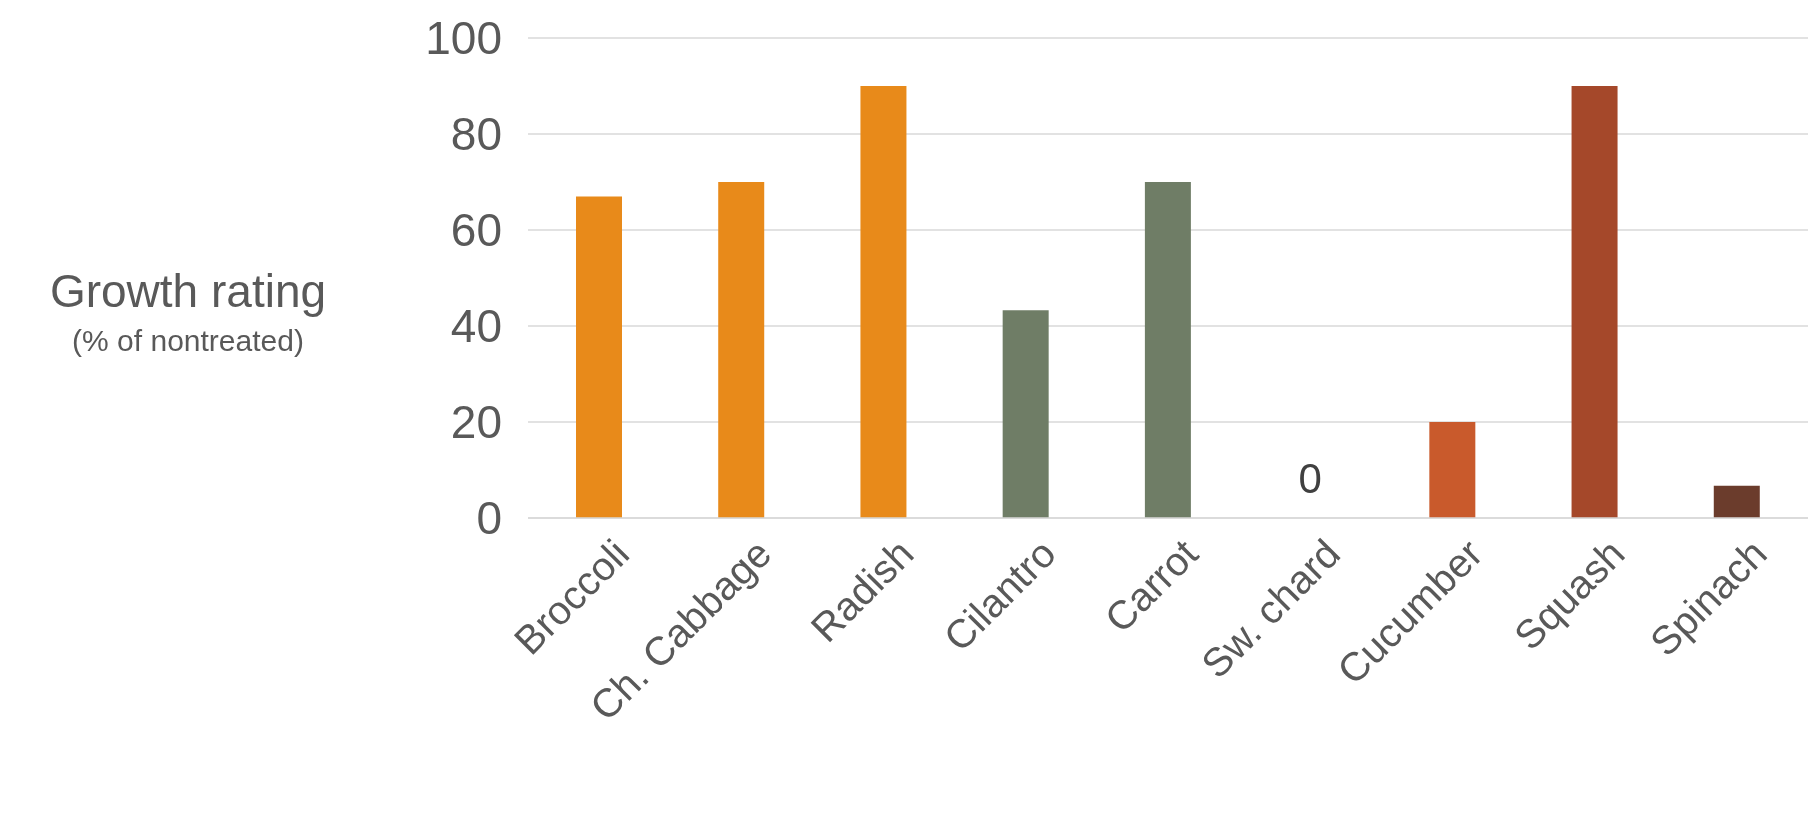 The width and height of the screenshot is (1818, 819). I want to click on y-tick-label: 100, so click(463, 38).